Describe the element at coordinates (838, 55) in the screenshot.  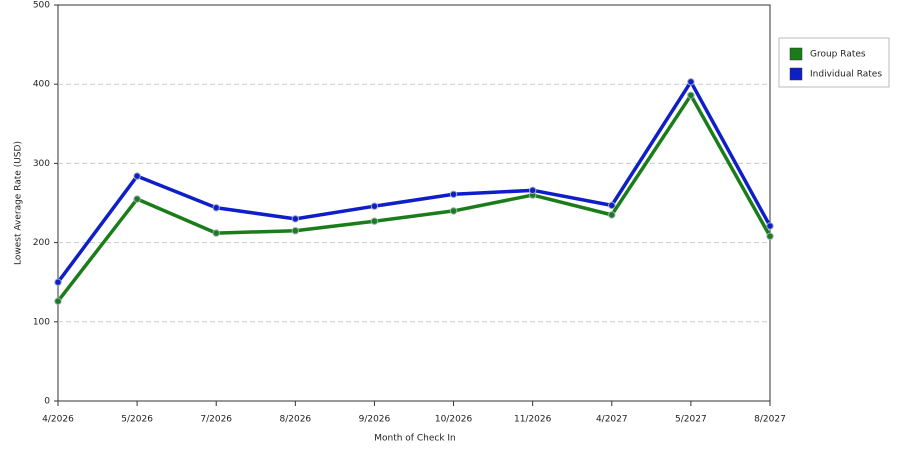
I see `legend-label: Group Rates` at that location.